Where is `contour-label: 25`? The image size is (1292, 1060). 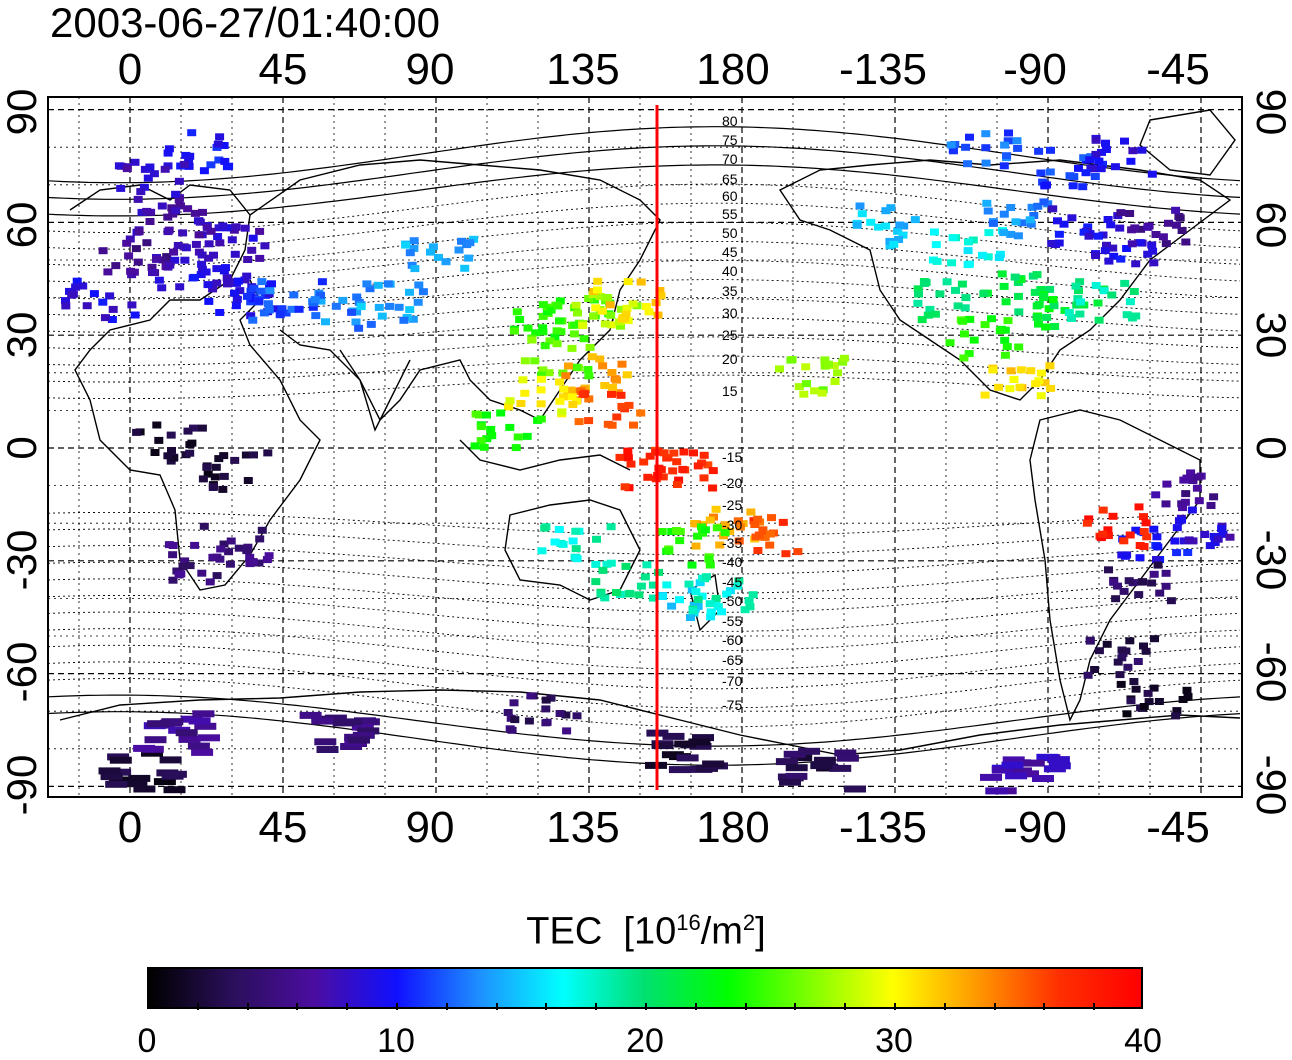
contour-label: 25 is located at coordinates (730, 335).